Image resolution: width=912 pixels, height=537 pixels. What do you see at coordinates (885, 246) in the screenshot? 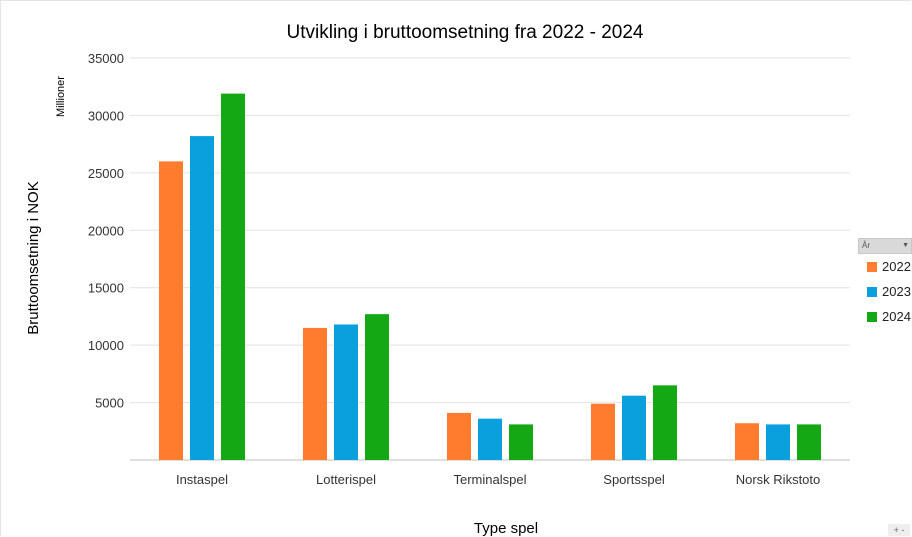
I see `legend-filter-header: År ▼` at bounding box center [885, 246].